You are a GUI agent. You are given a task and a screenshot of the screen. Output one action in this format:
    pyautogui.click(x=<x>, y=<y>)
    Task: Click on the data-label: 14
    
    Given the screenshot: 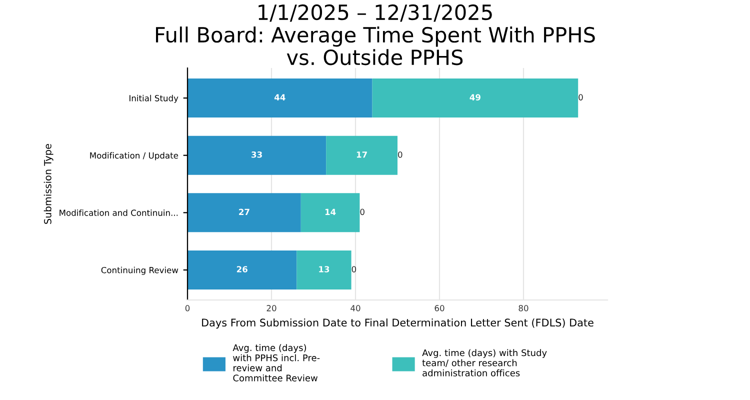 What is the action you would take?
    pyautogui.click(x=330, y=211)
    